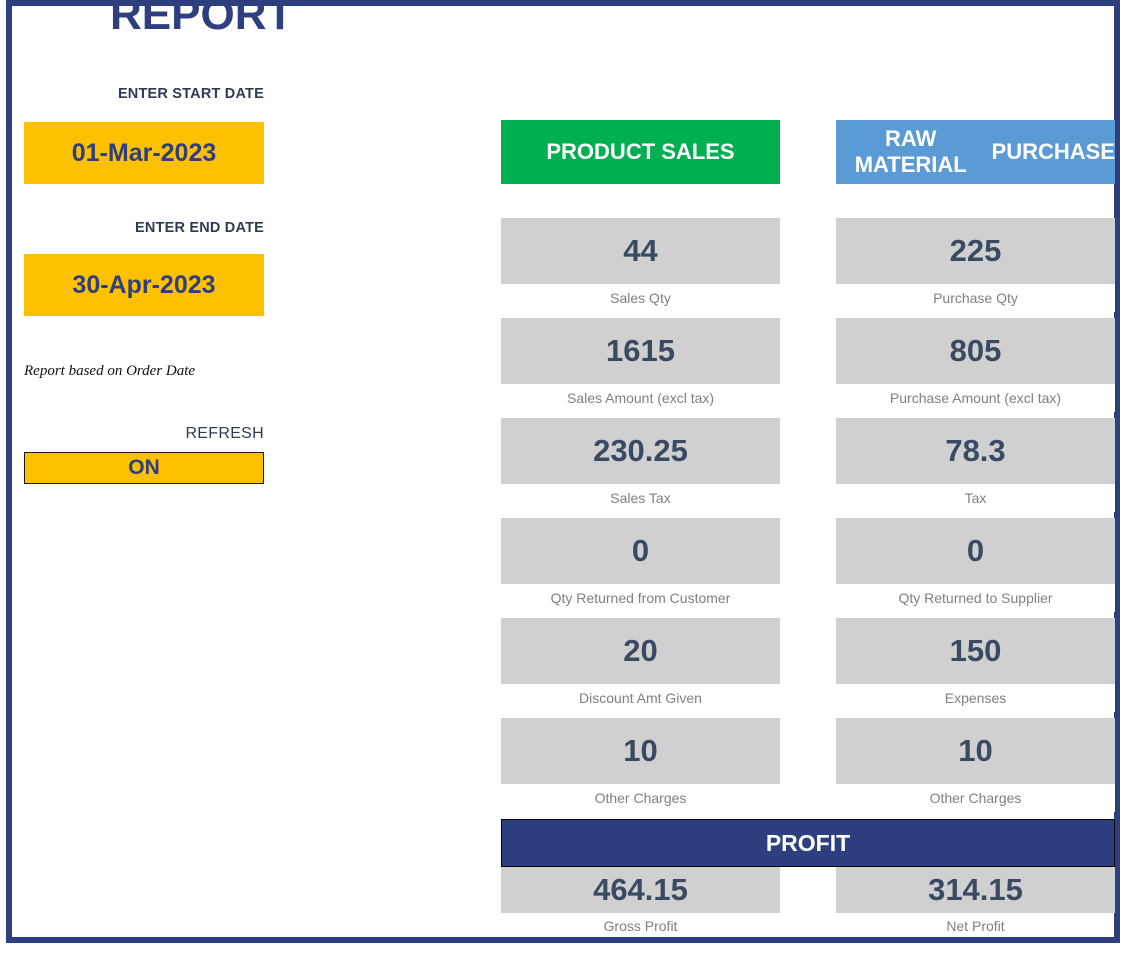 The width and height of the screenshot is (1132, 955). I want to click on metric-tile: 44 Sales Qty, so click(640, 265).